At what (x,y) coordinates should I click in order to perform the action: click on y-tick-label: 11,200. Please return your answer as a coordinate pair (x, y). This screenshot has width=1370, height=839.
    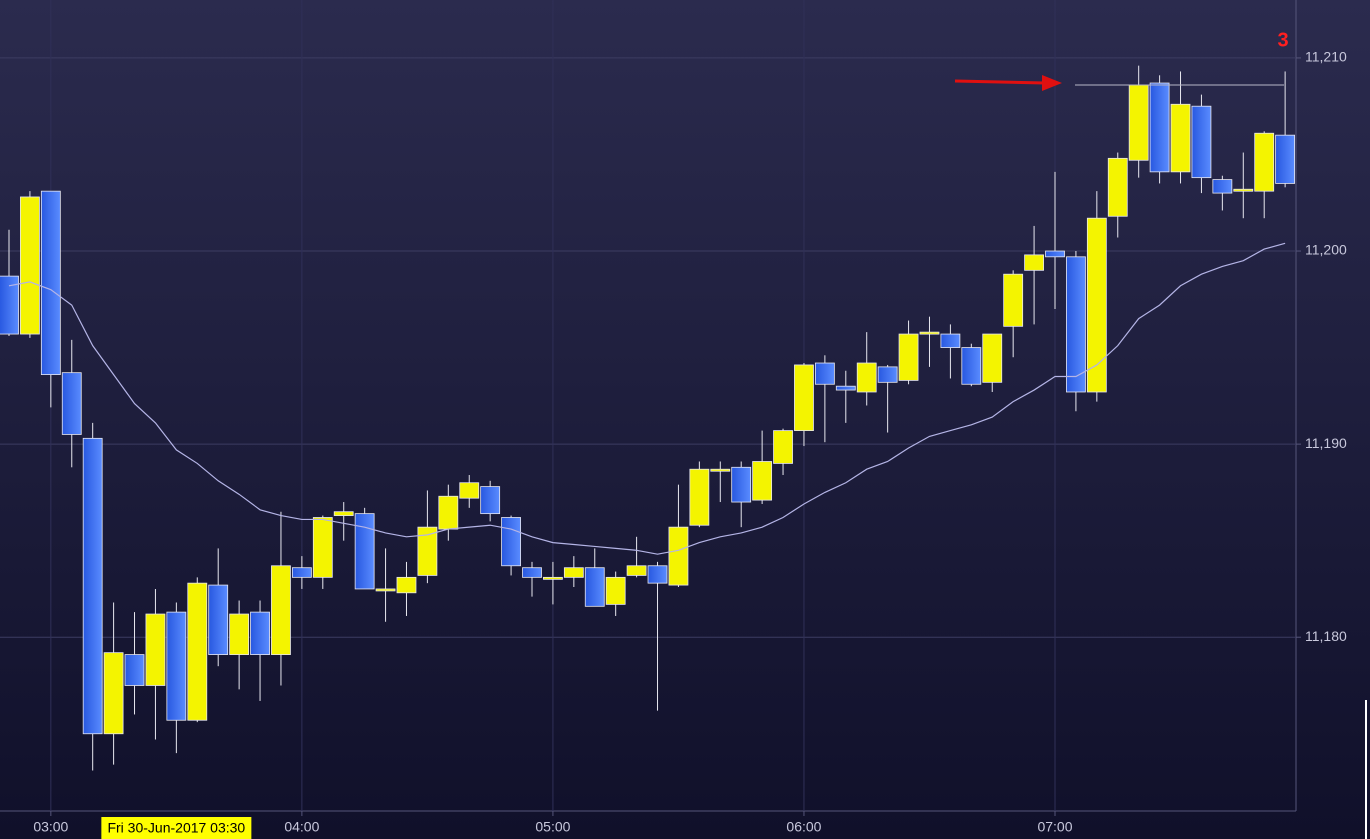
    Looking at the image, I should click on (1326, 250).